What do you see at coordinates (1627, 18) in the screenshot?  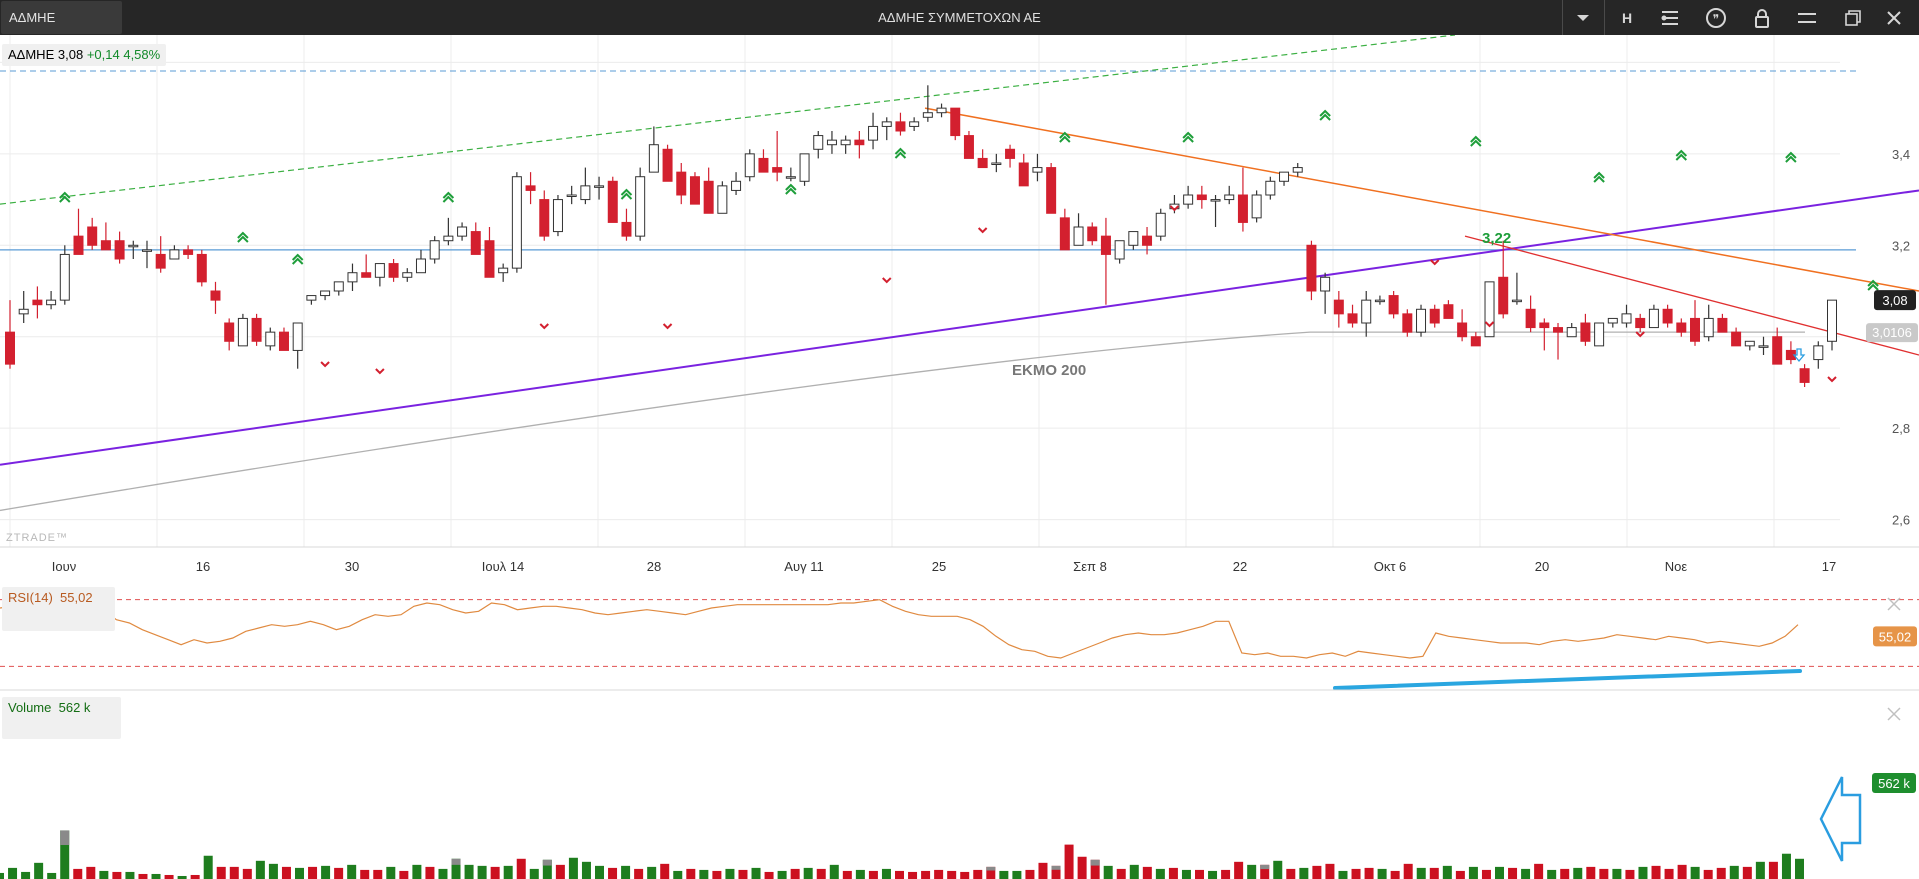 I see `interval-button: H` at bounding box center [1627, 18].